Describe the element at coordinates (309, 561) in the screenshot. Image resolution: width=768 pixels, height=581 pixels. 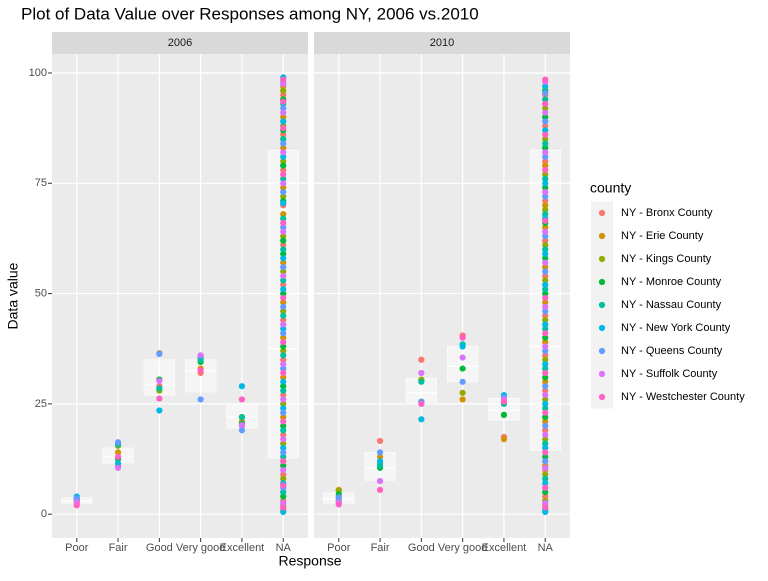
I see `x-axis-title: Response` at that location.